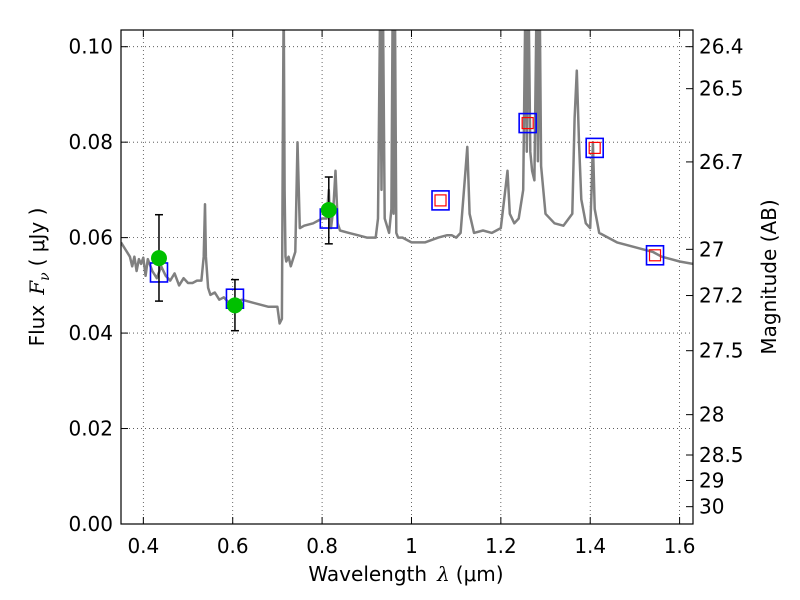 This screenshot has width=800, height=600. Describe the element at coordinates (90, 333) in the screenshot. I see `y-tick-label: 0.04` at that location.